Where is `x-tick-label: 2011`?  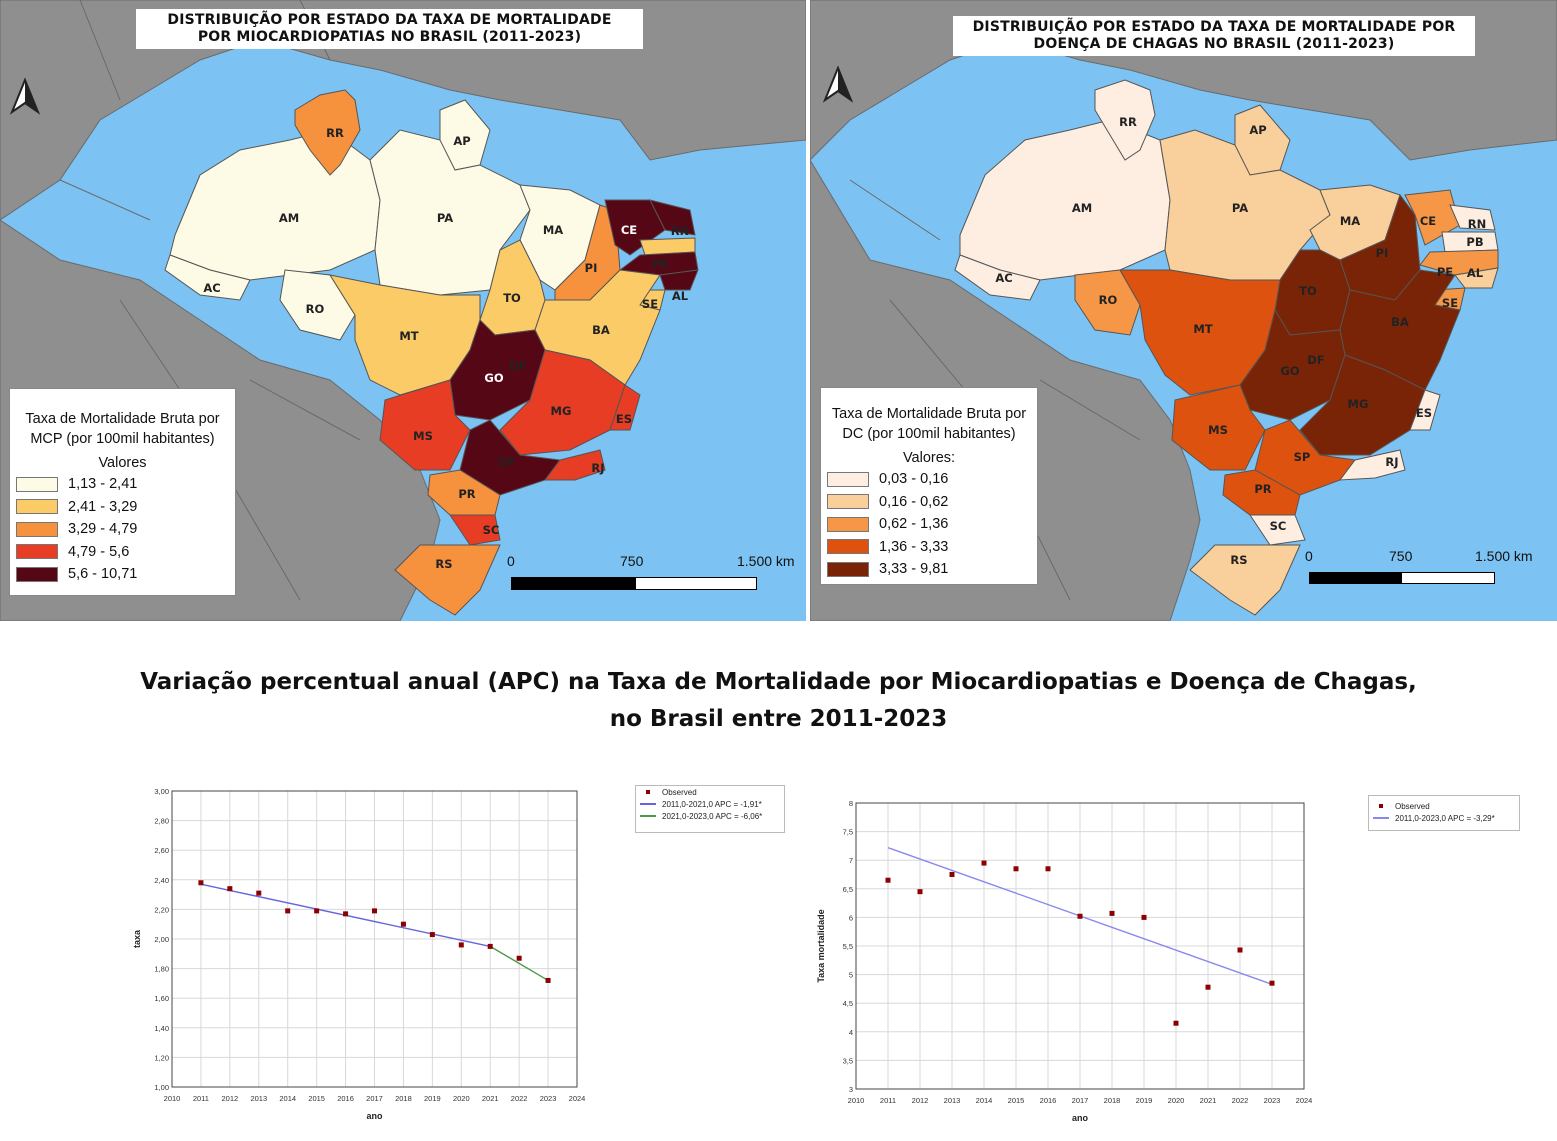
x-tick-label: 2011 is located at coordinates (888, 1100).